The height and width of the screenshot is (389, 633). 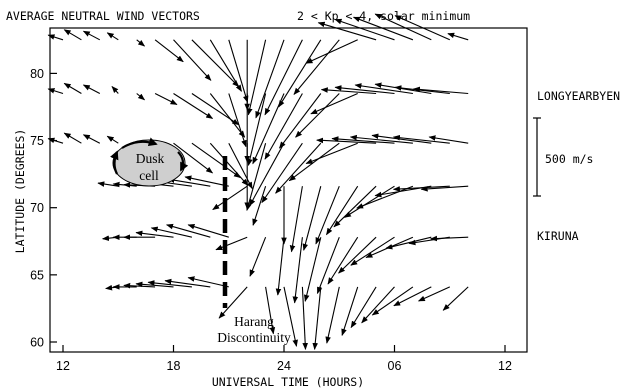 What do you see at coordinates (139, 143) in the screenshot?
I see `dusk-cell-circulation-top` at bounding box center [139, 143].